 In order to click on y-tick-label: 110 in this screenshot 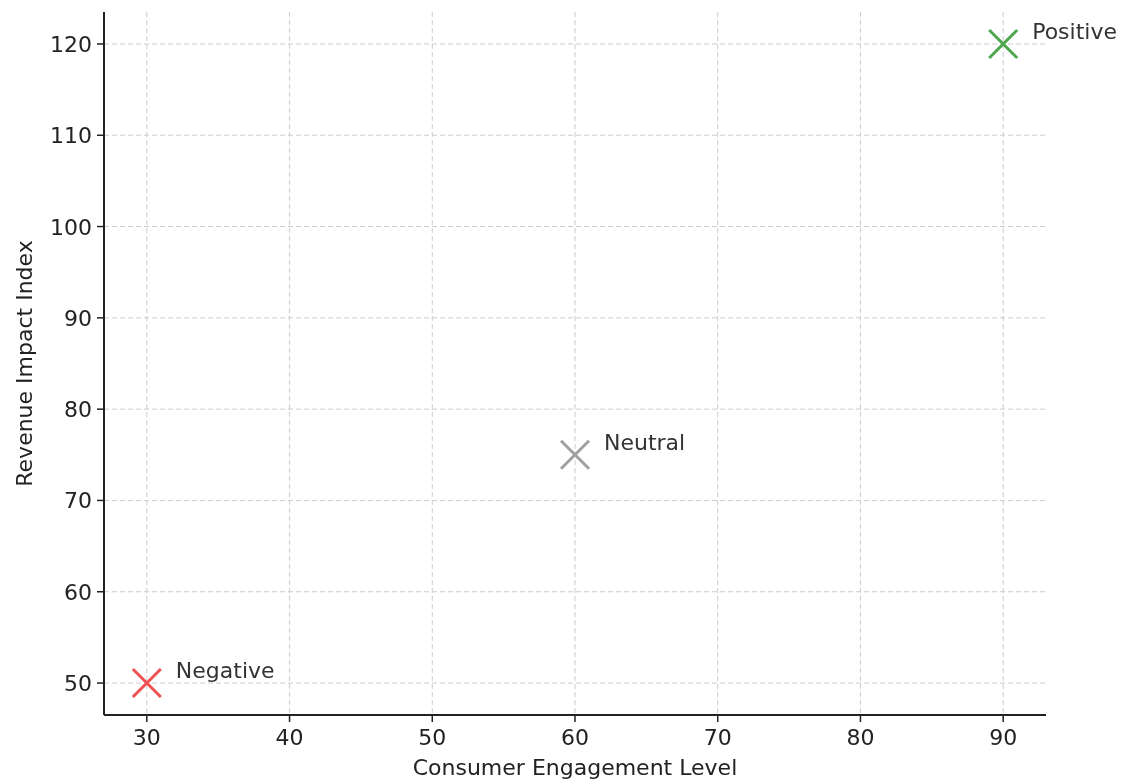, I will do `click(71, 136)`.